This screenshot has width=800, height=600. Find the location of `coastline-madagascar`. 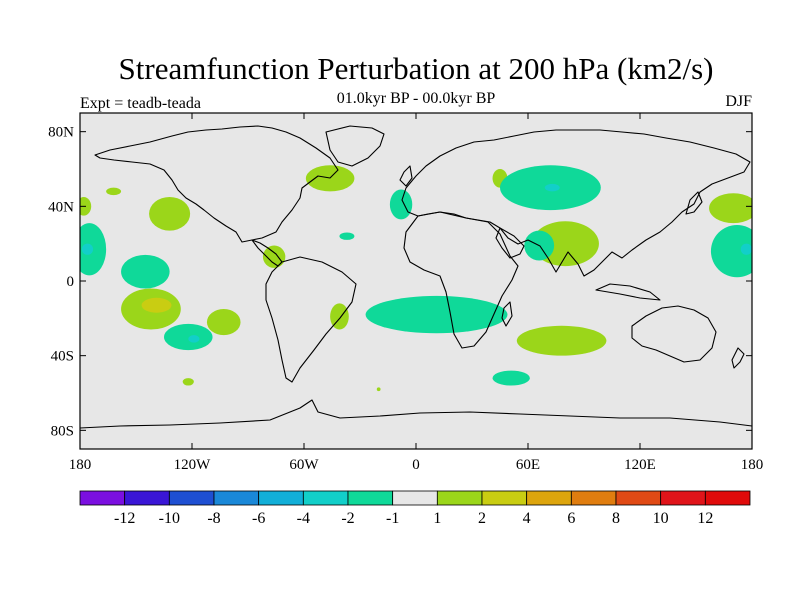

coastline-madagascar is located at coordinates (507, 314).